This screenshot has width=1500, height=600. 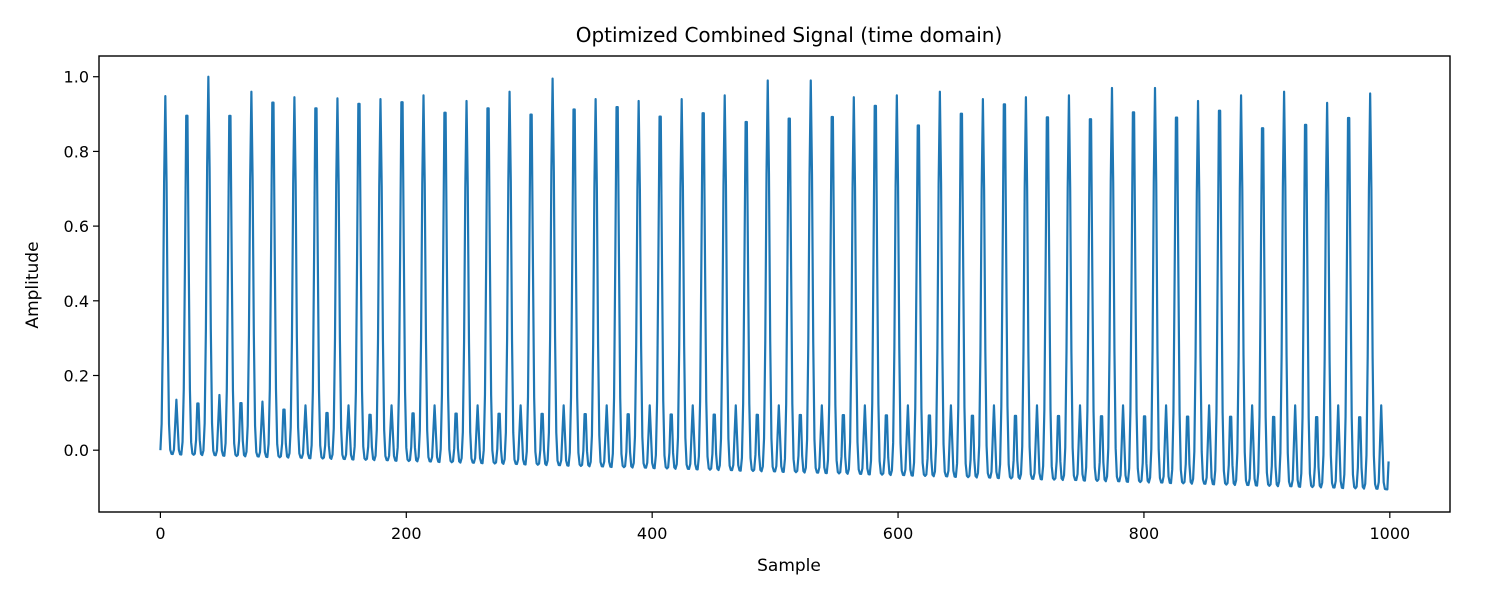 I want to click on y-tick-label: 0.8, so click(x=76, y=151).